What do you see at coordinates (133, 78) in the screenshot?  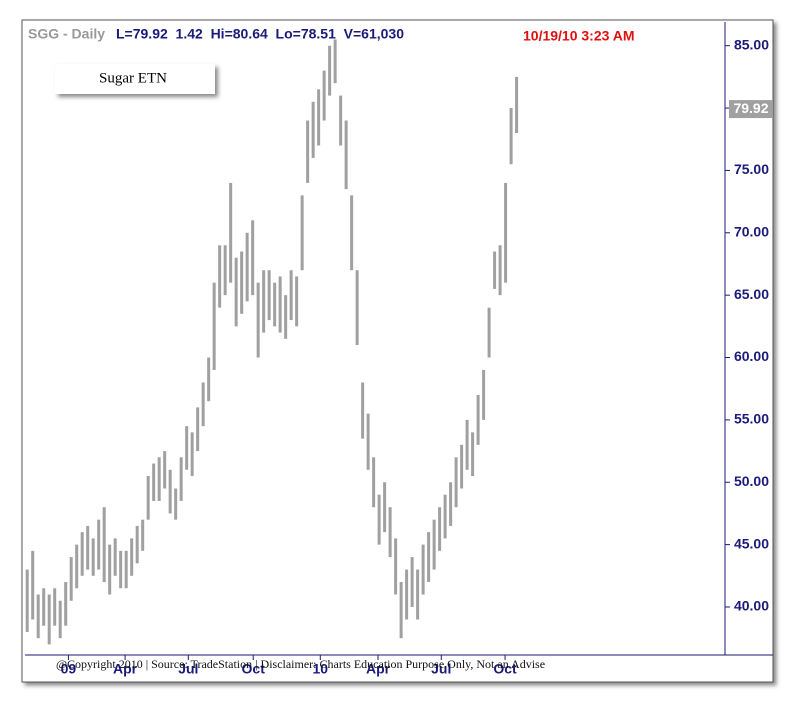 I see `annotation: Sugar ETN` at bounding box center [133, 78].